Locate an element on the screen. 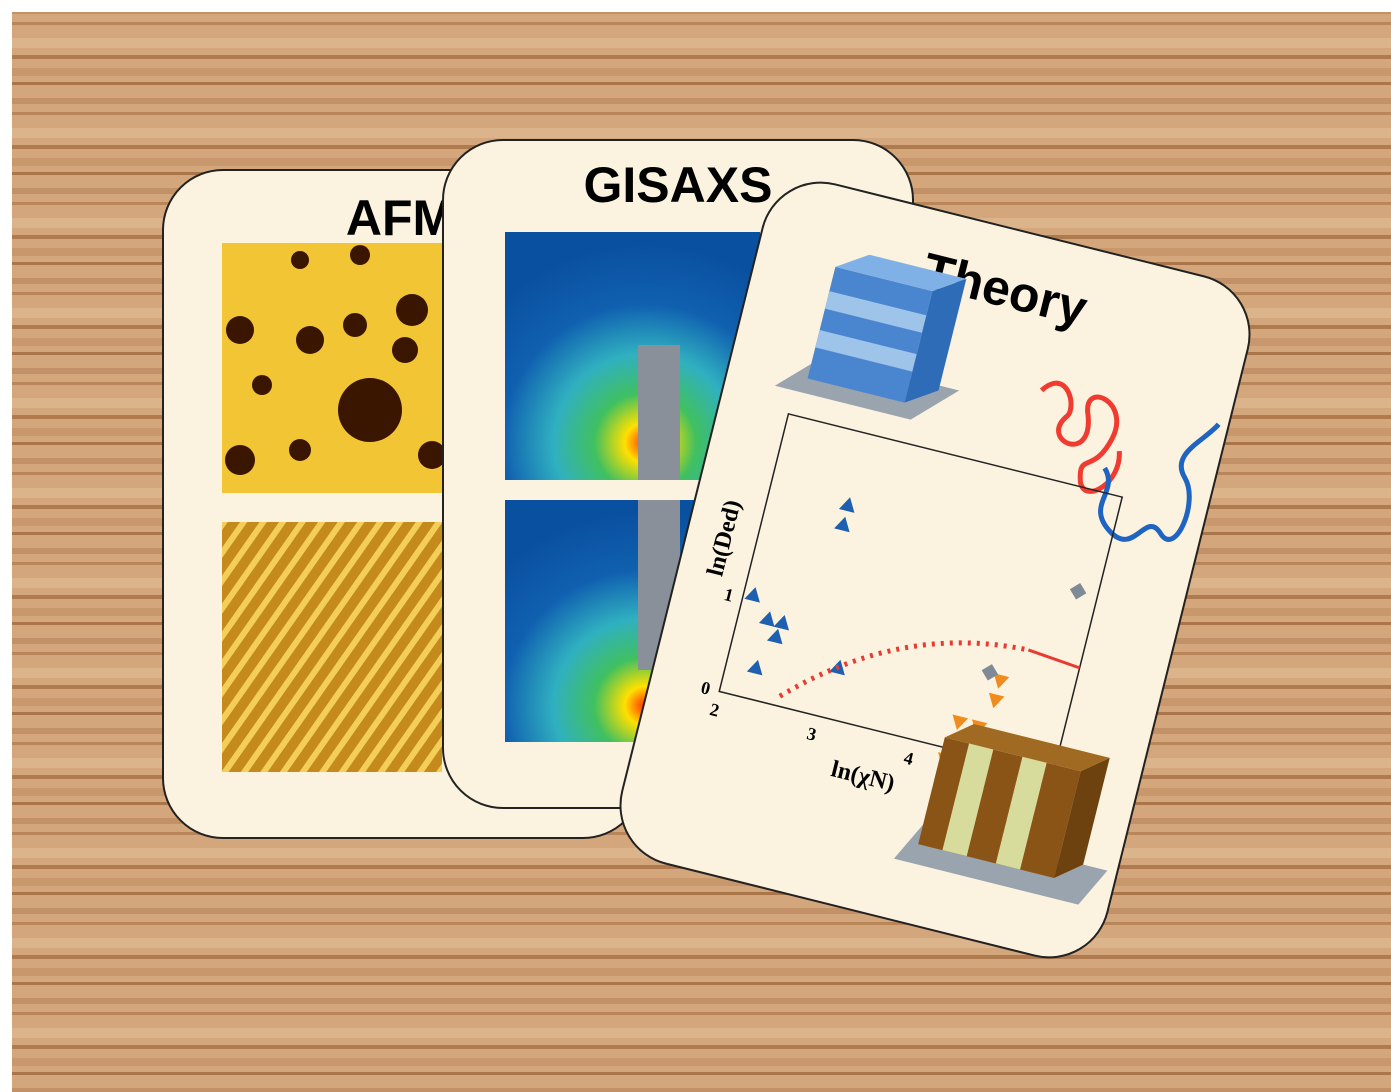 The width and height of the screenshot is (1391, 1092). plot-frame is located at coordinates (921, 594).